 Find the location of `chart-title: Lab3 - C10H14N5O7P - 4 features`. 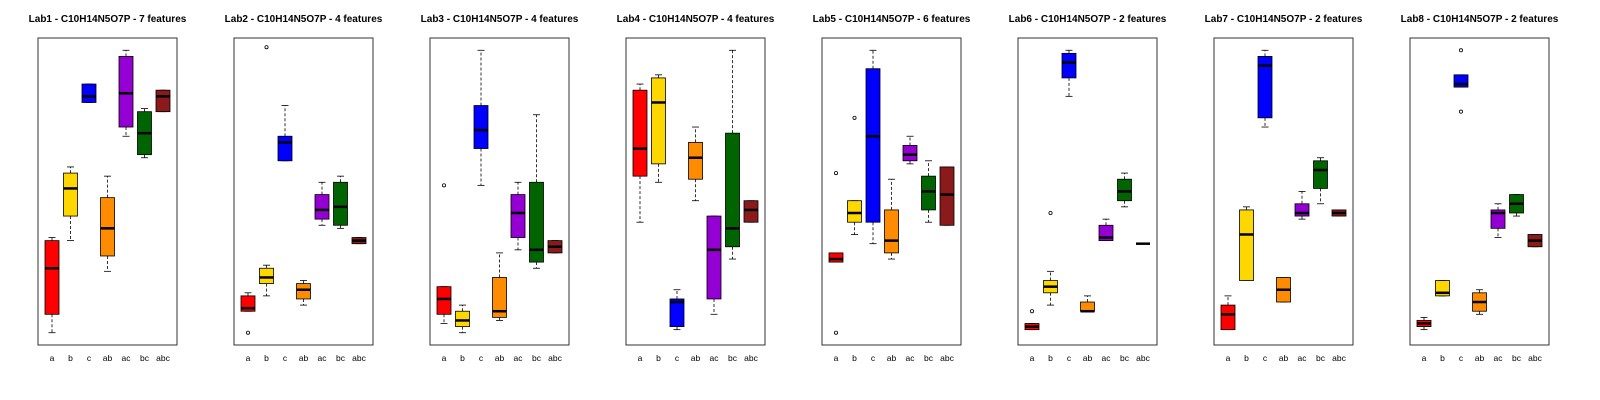

chart-title: Lab3 - C10H14N5O7P - 4 features is located at coordinates (500, 19).